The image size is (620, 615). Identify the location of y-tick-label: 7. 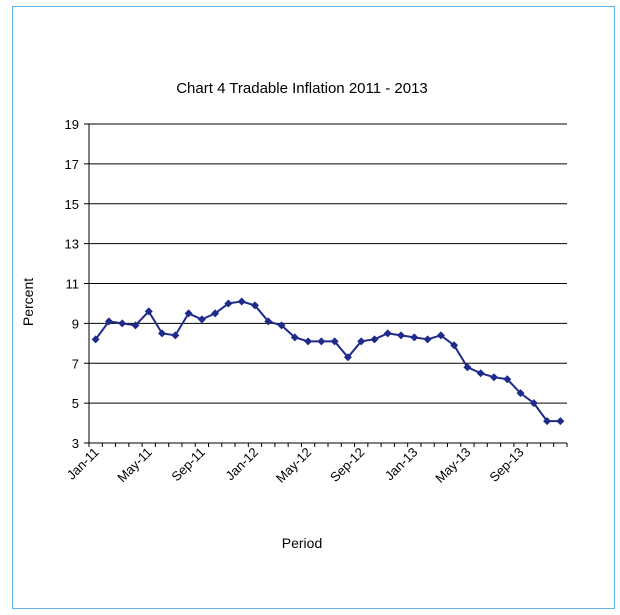
(75, 363).